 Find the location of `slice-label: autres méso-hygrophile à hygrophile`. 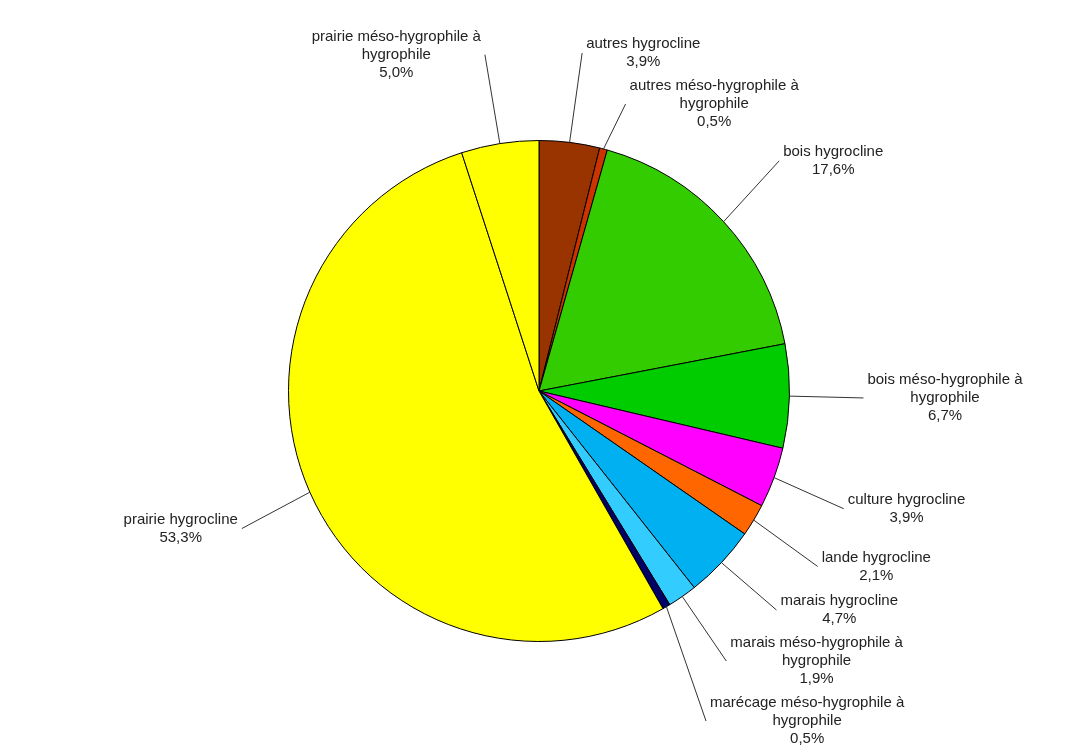

slice-label: autres méso-hygrophile à hygrophile is located at coordinates (714, 94).